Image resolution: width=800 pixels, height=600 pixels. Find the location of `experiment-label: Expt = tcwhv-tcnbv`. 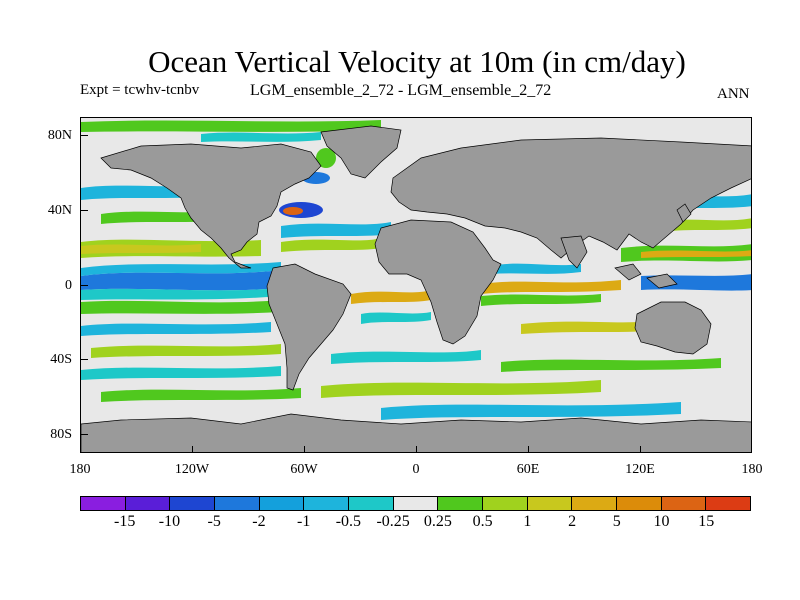

experiment-label: Expt = tcwhv-tcnbv is located at coordinates (140, 90).